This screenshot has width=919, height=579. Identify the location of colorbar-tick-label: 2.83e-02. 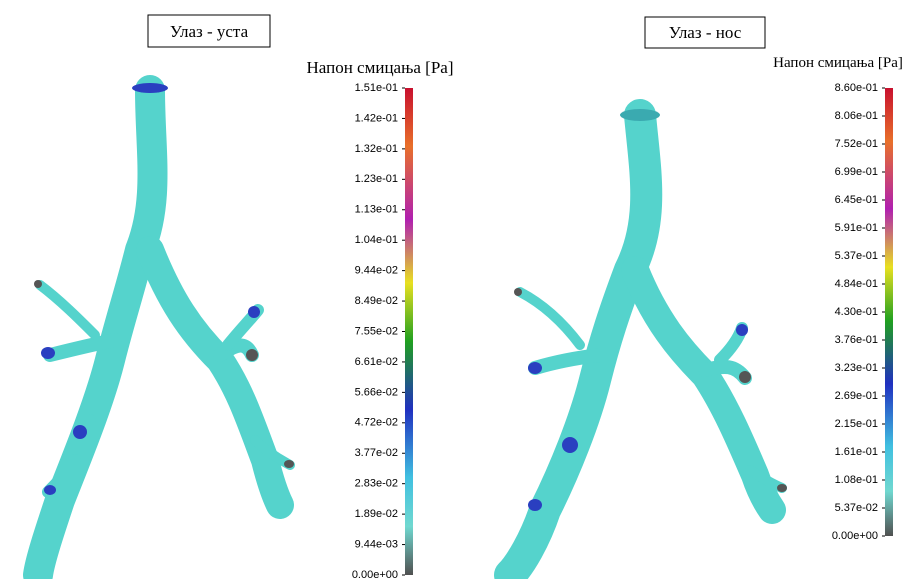
(376, 484).